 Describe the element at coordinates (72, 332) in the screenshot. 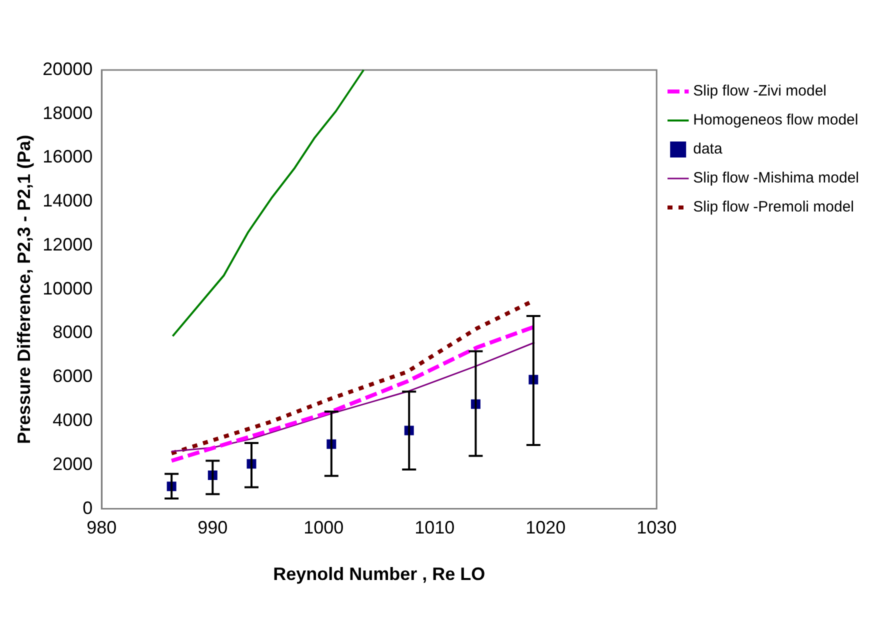

I see `y-tick-label: 8000` at that location.